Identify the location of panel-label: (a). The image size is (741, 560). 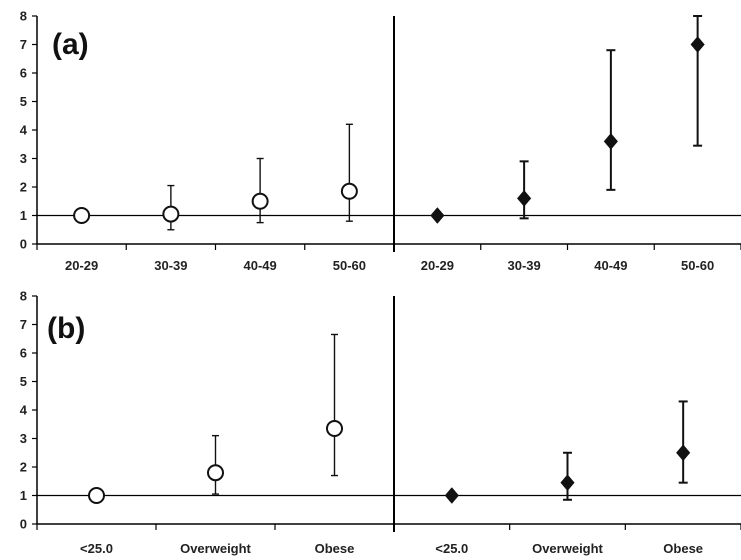
(70, 44).